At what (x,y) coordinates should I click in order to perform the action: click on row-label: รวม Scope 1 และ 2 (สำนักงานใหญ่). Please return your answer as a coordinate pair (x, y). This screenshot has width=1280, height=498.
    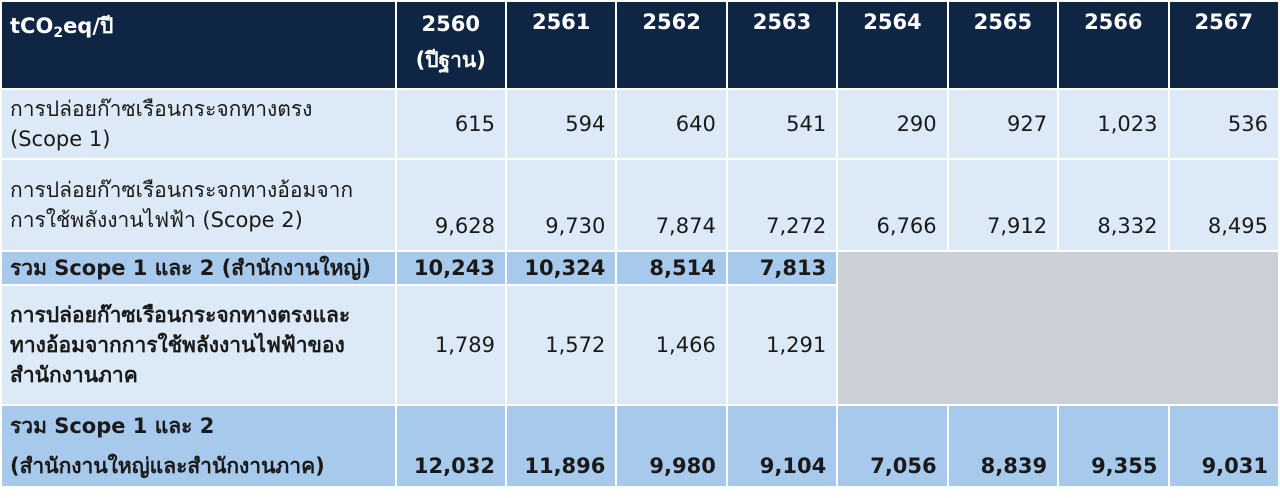
    Looking at the image, I should click on (198, 268).